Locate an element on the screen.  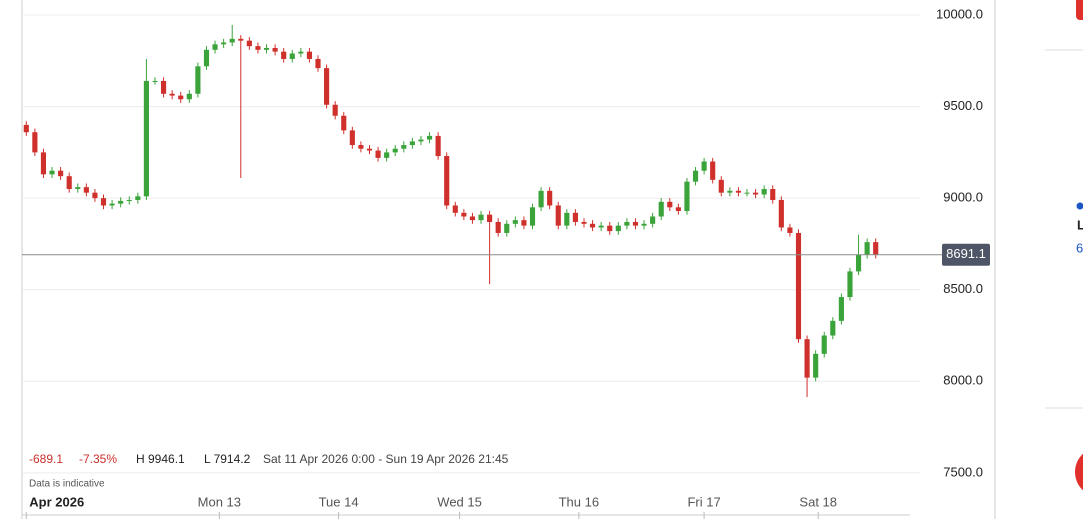
x-tick-label: Sat 18 is located at coordinates (818, 501).